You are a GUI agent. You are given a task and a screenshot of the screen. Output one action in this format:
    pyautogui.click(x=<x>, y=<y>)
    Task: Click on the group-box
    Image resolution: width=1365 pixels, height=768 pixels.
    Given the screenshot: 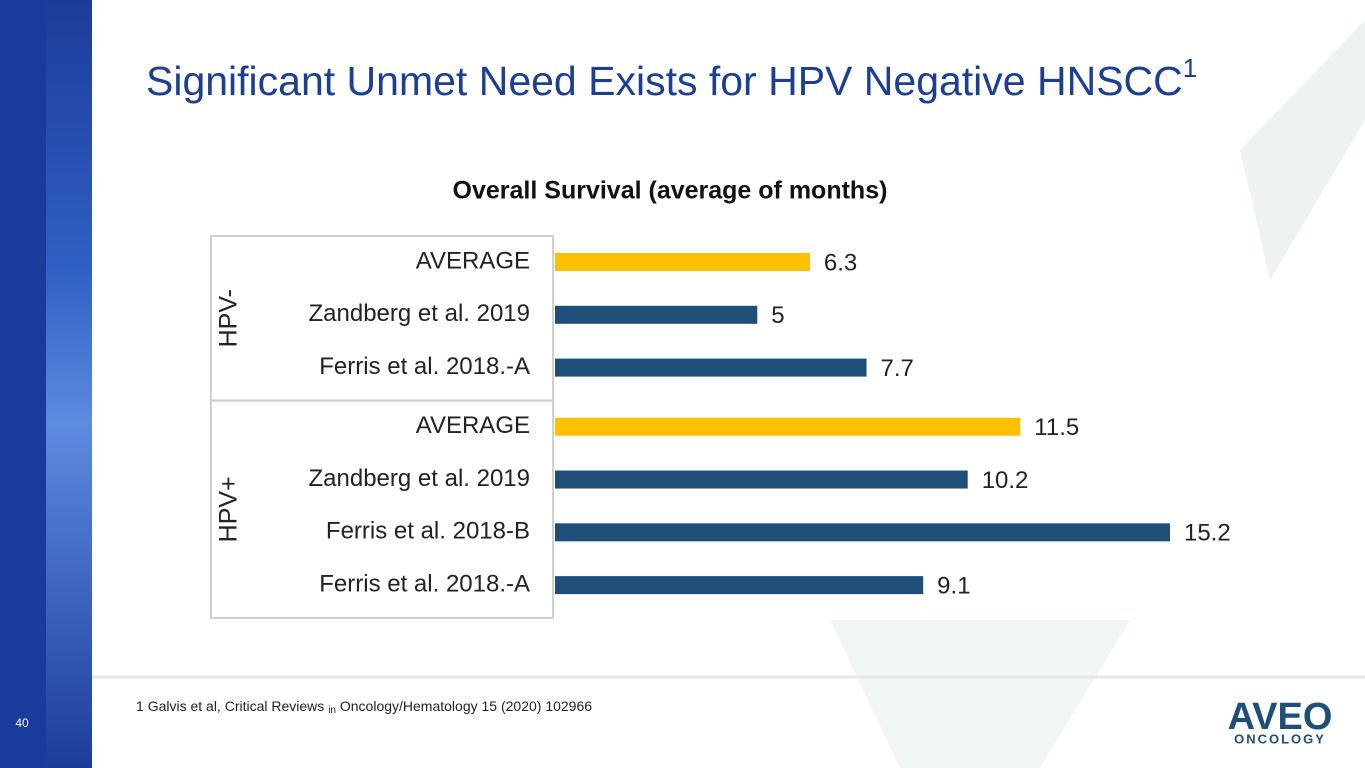 What is the action you would take?
    pyautogui.click(x=382, y=509)
    